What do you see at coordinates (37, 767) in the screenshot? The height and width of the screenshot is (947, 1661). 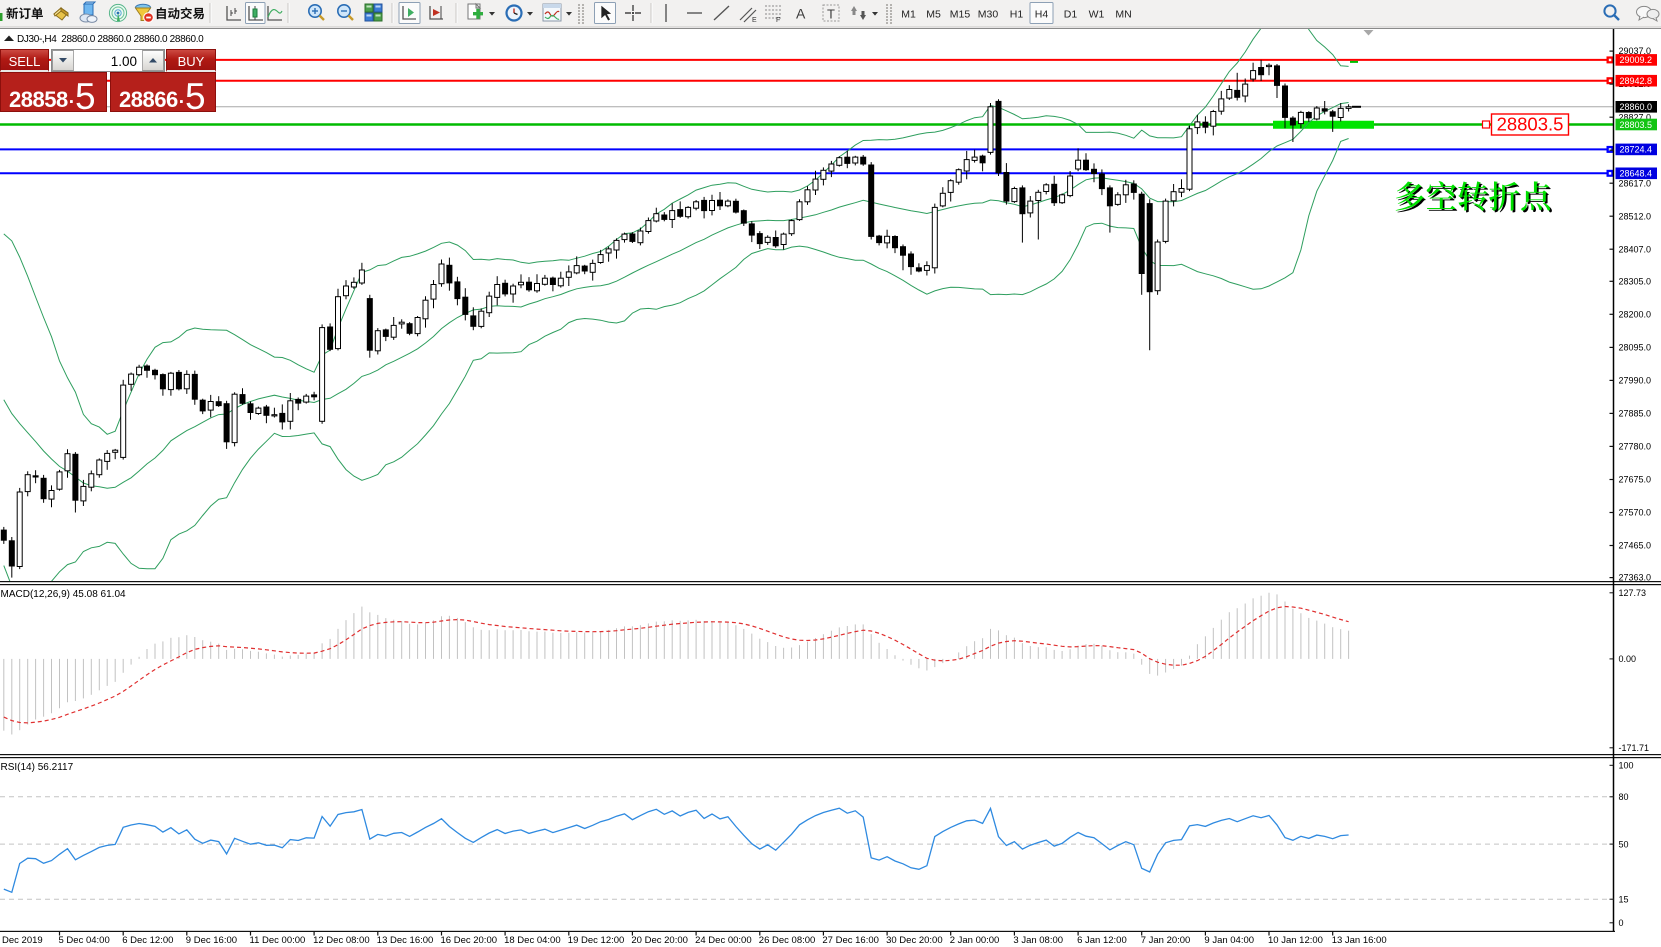 I see `svg-text: RSI(14) 56.2117` at bounding box center [37, 767].